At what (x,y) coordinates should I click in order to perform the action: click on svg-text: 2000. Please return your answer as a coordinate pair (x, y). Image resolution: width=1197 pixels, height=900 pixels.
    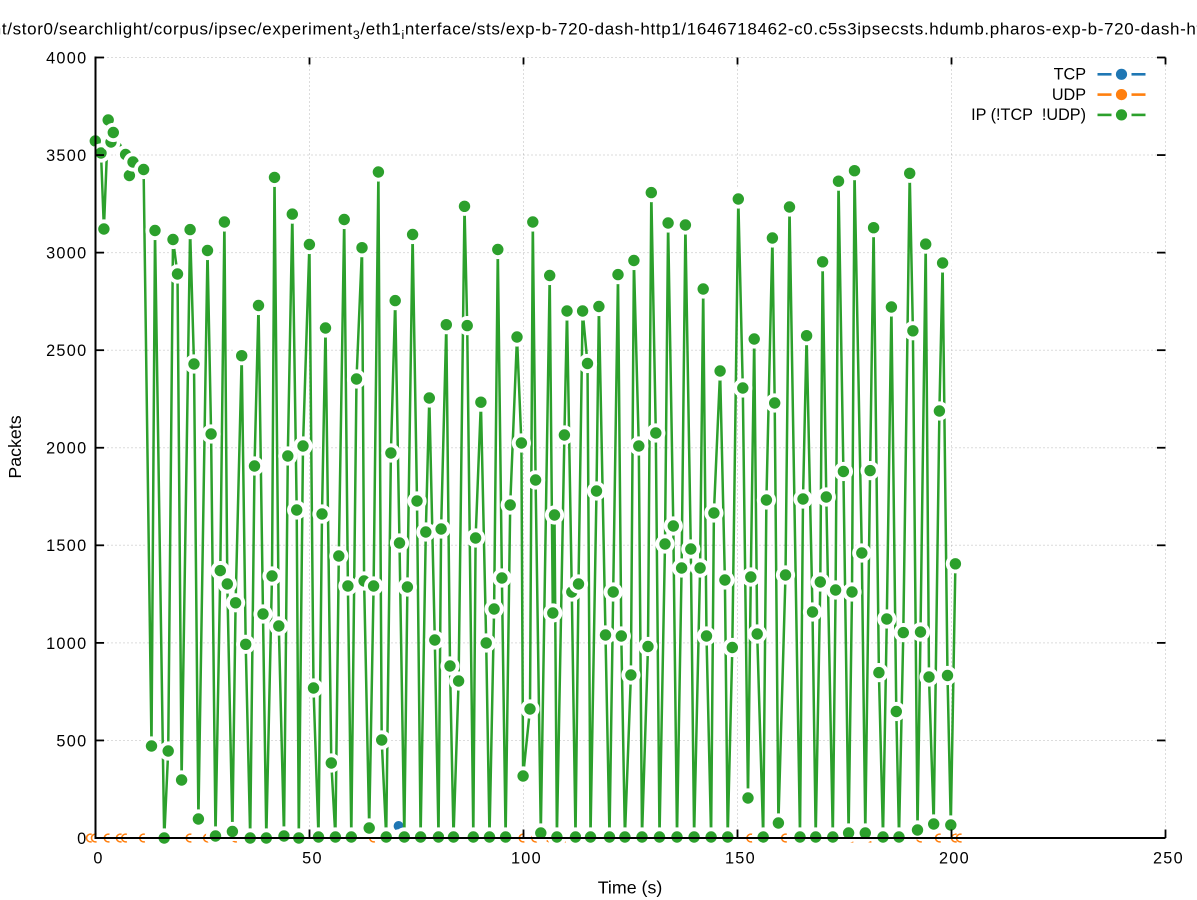
    Looking at the image, I should click on (66, 449).